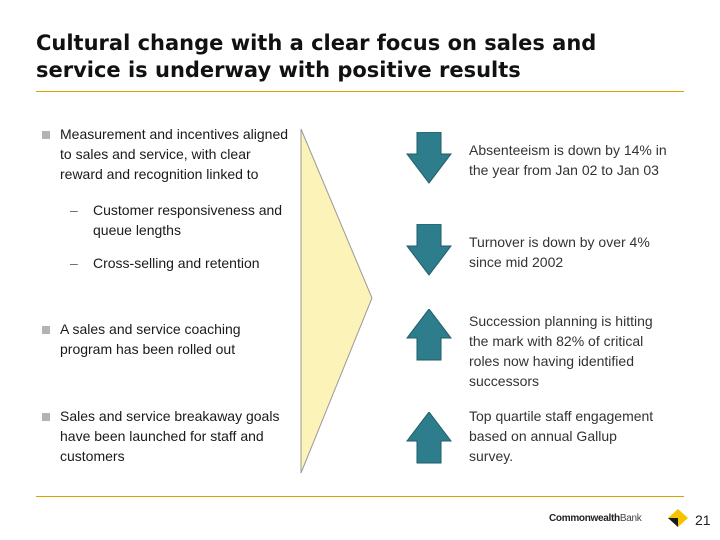 The width and height of the screenshot is (720, 540). I want to click on sub-2-line-1: Cross-selling and retention, so click(176, 263).